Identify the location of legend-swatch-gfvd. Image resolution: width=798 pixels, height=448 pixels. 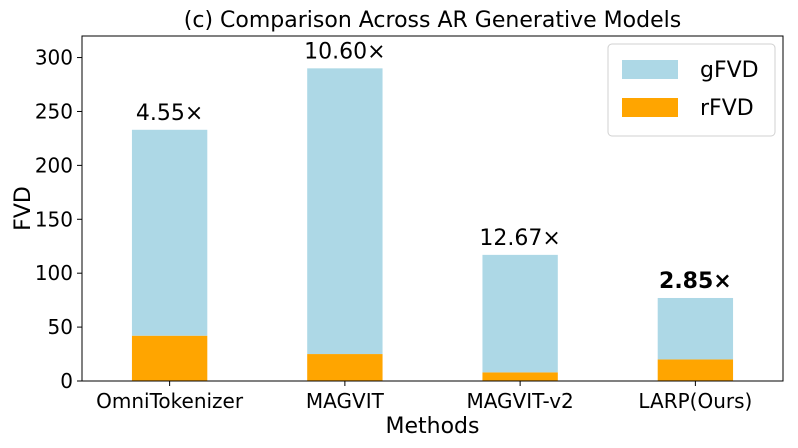
(650, 69).